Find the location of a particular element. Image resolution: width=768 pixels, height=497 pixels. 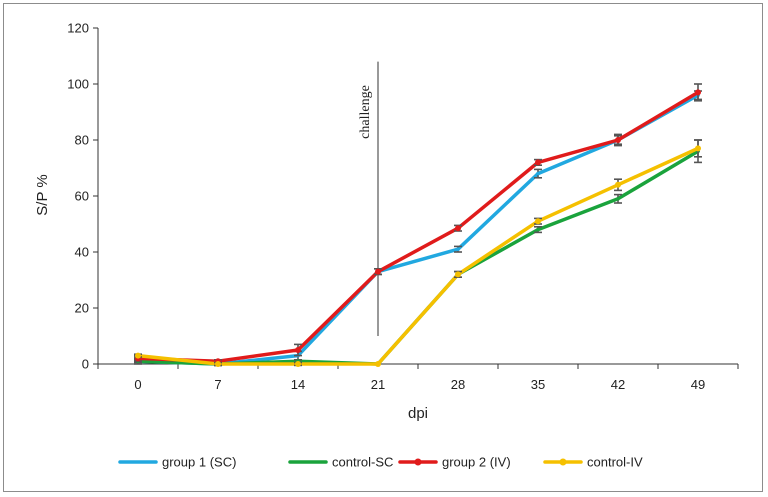

y-tick-label: 60 is located at coordinates (82, 196).